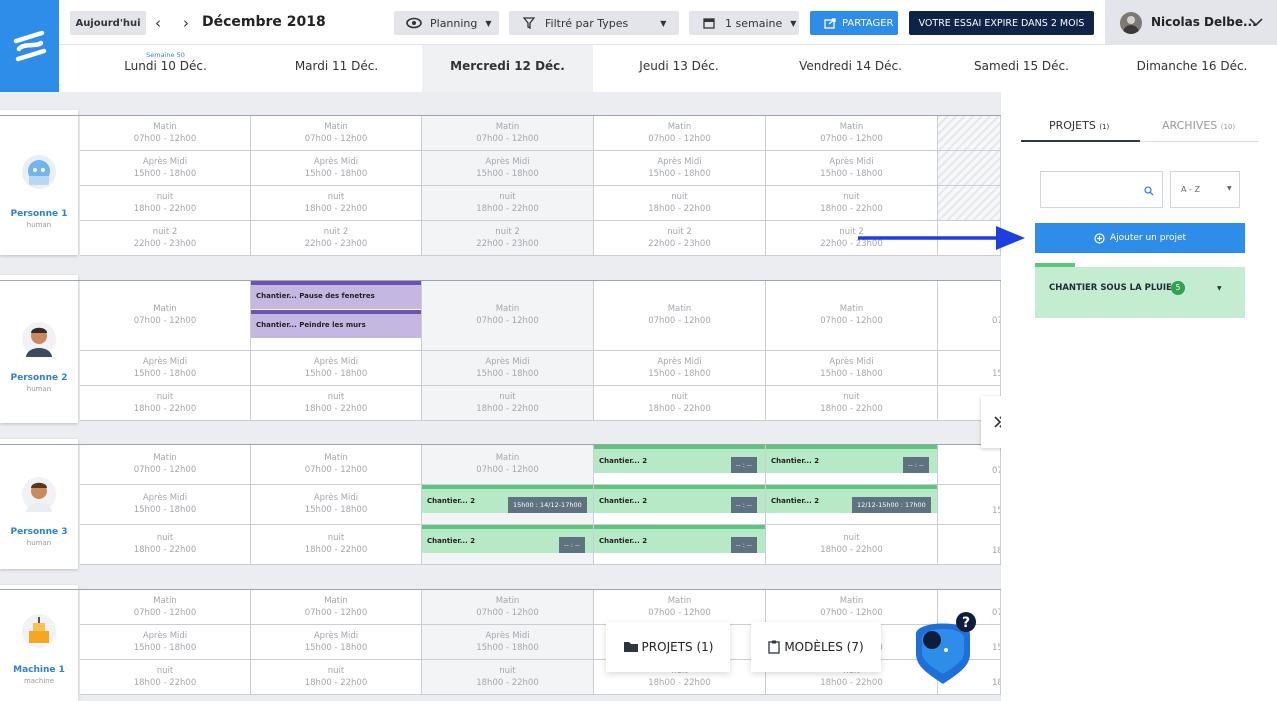  What do you see at coordinates (1192, 68) in the screenshot?
I see `day-header: Dimanche 16 Déc.` at bounding box center [1192, 68].